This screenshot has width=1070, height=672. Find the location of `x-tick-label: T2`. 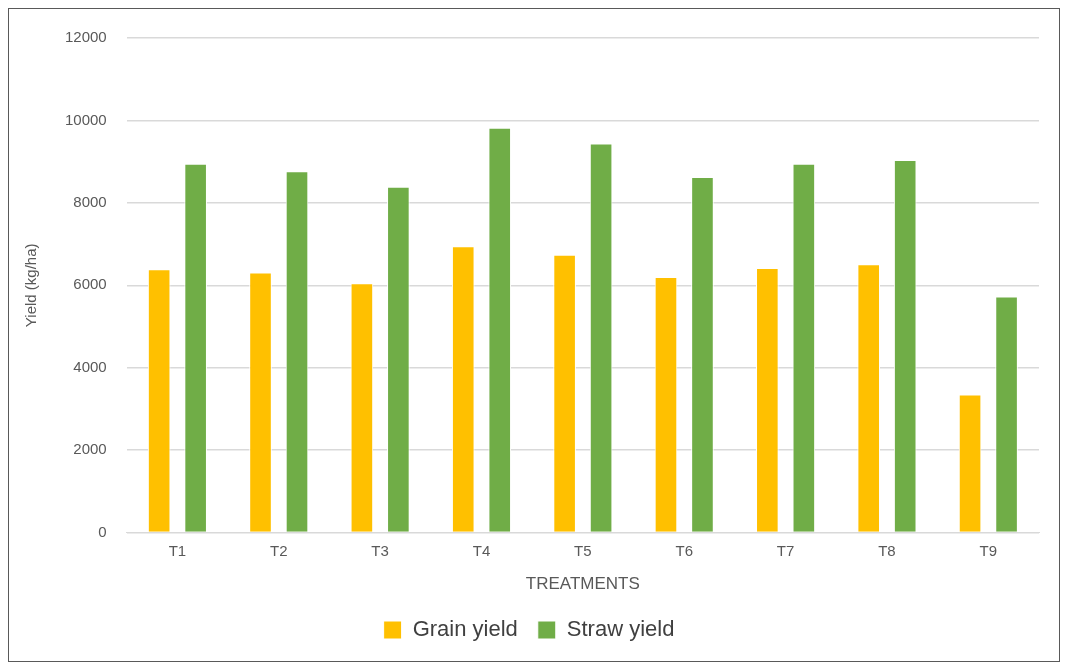

x-tick-label: T2 is located at coordinates (279, 550).